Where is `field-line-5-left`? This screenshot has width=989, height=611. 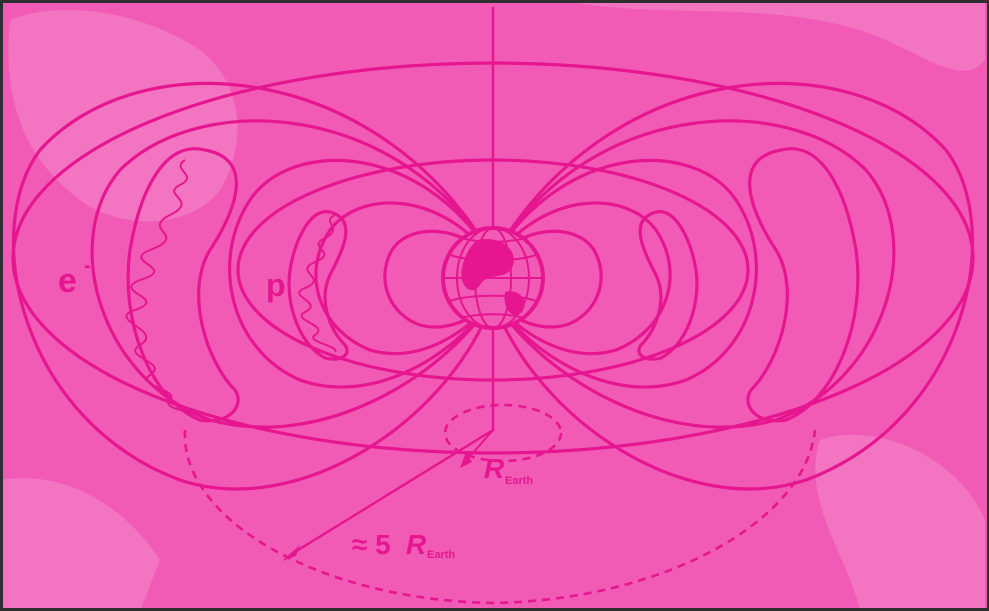 field-line-5-left is located at coordinates (439, 279).